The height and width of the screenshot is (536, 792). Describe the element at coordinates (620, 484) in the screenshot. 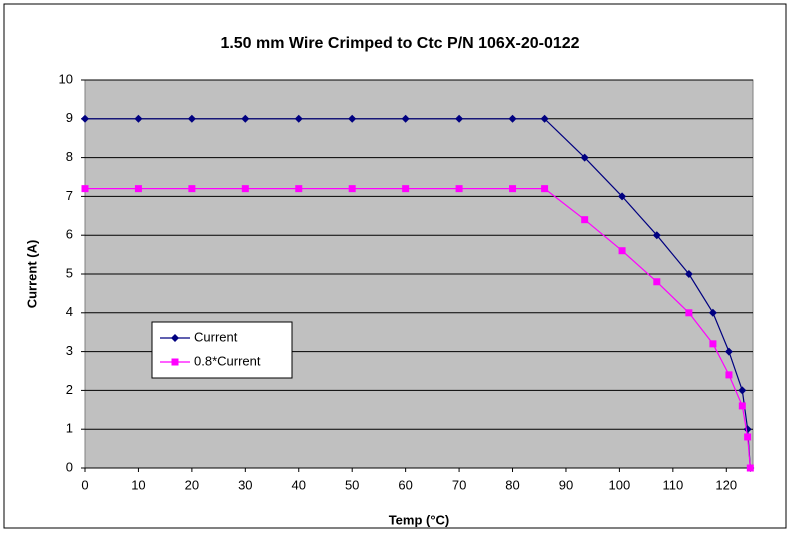

I see `x-tick-label: 100` at that location.